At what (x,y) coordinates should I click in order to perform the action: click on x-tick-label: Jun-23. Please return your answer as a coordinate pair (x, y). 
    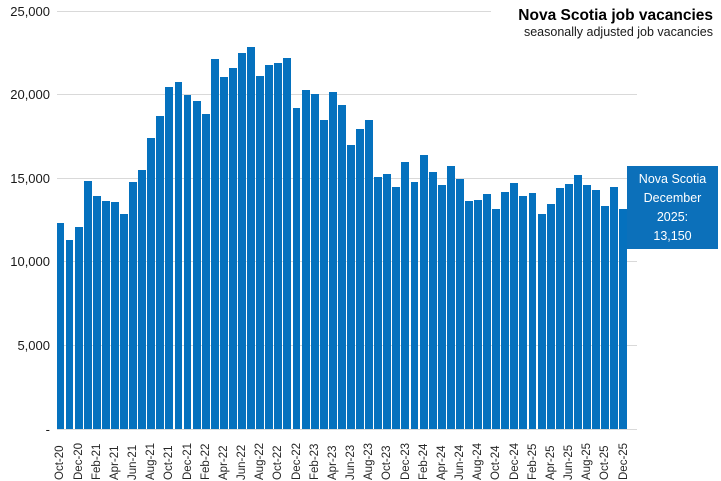
    Looking at the image, I should click on (351, 462).